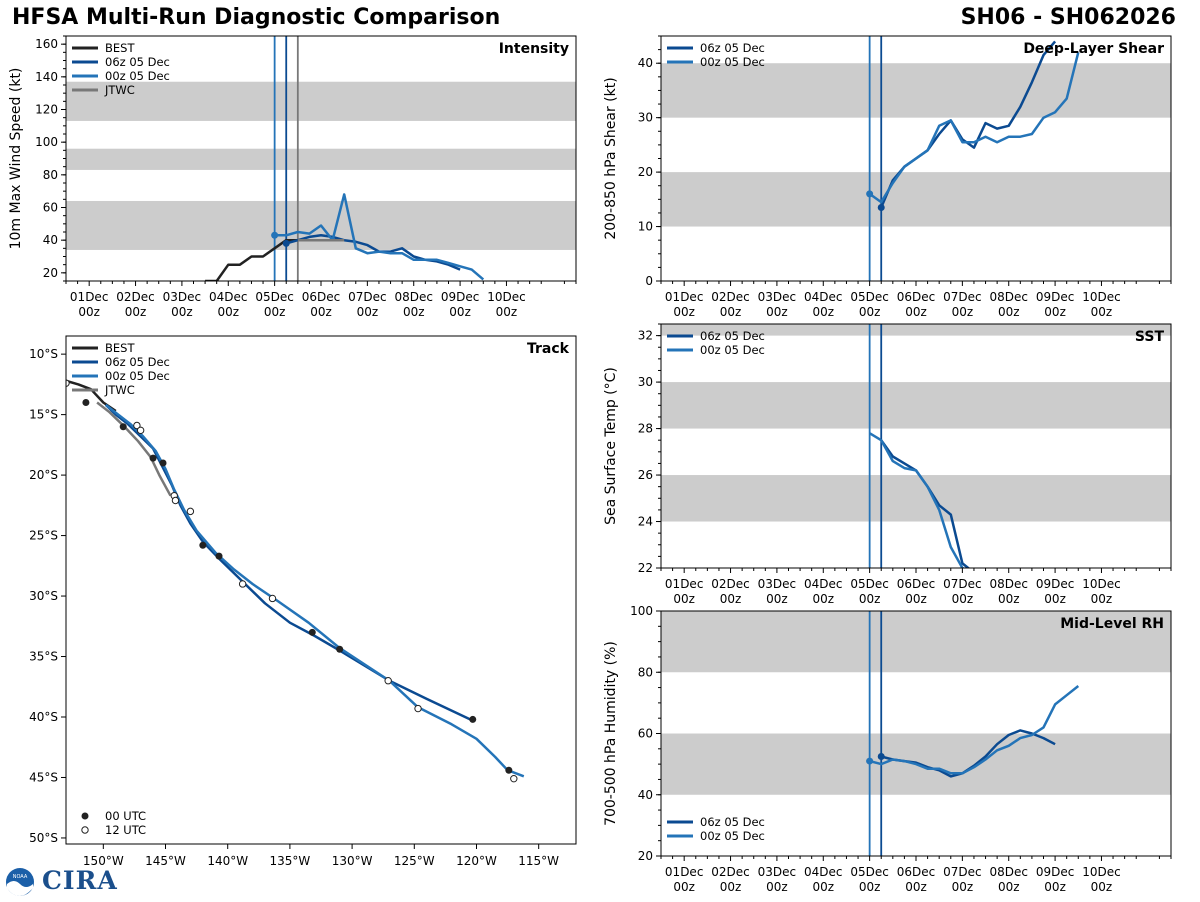  Describe the element at coordinates (119, 90) in the screenshot. I see `intensity-legend-label-jtwc: JTWC` at that location.